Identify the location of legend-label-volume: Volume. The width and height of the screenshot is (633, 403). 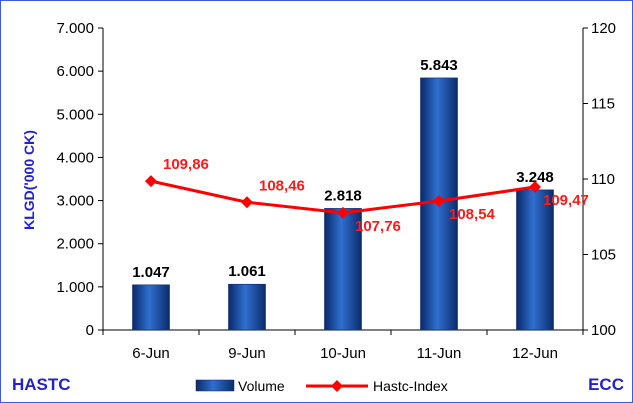
(261, 386).